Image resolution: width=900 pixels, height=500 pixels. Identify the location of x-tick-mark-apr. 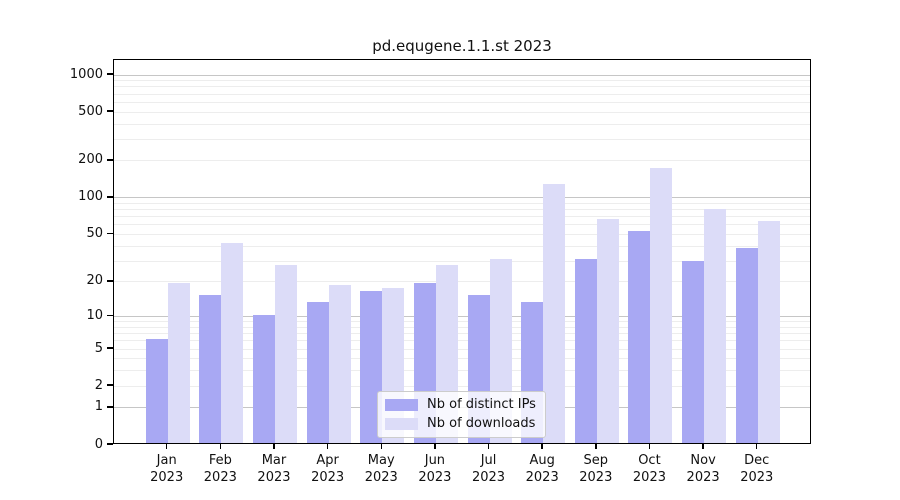
(327, 446).